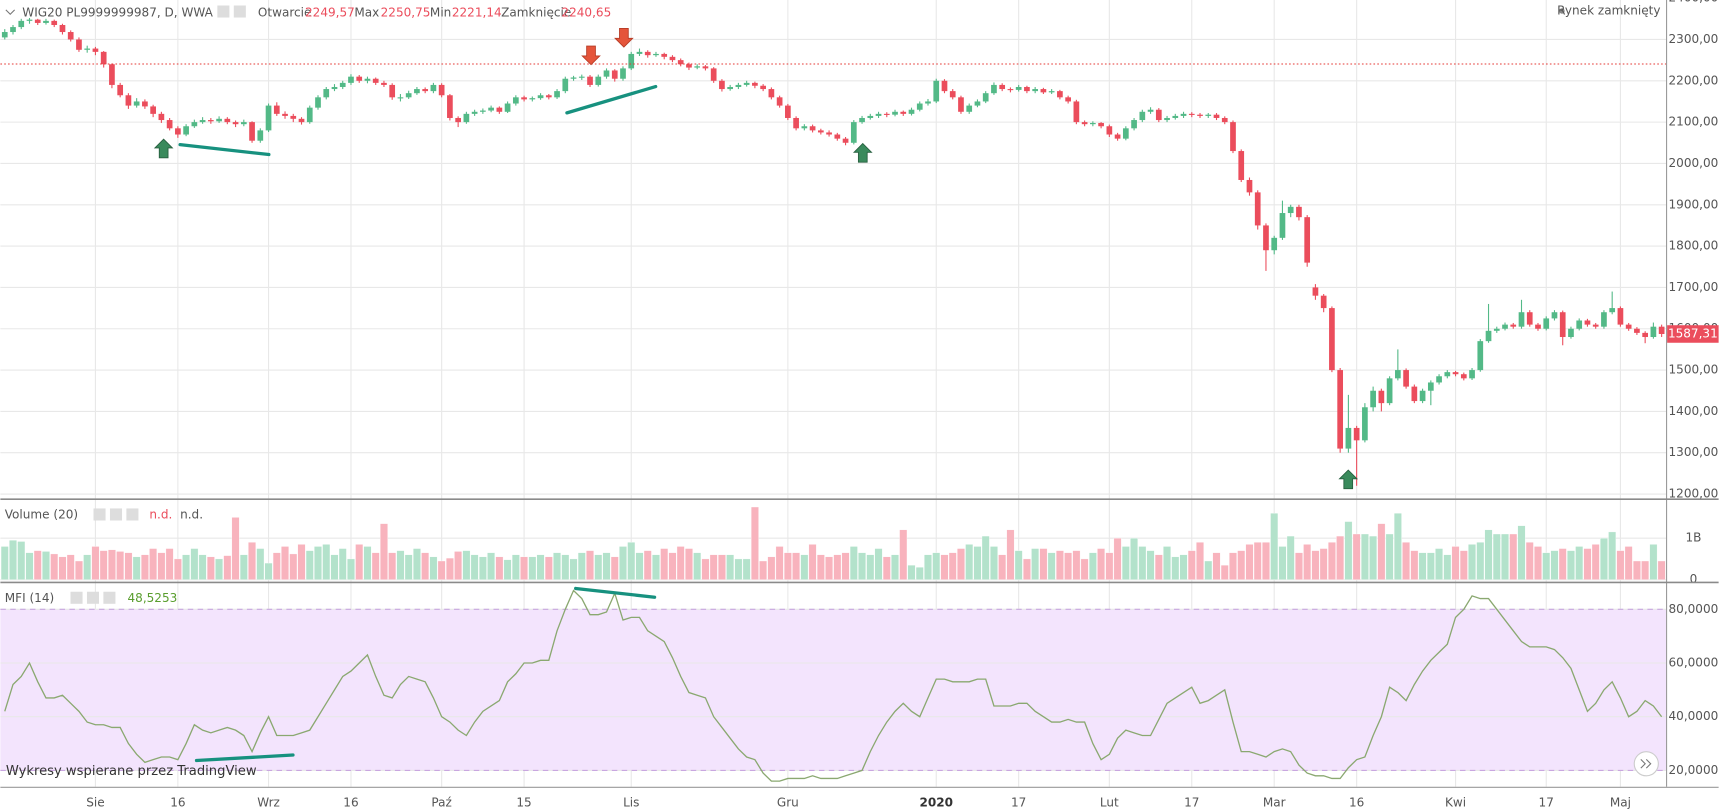 This screenshot has height=812, width=1719. Describe the element at coordinates (10, 12) in the screenshot. I see `collapse-icon` at that location.